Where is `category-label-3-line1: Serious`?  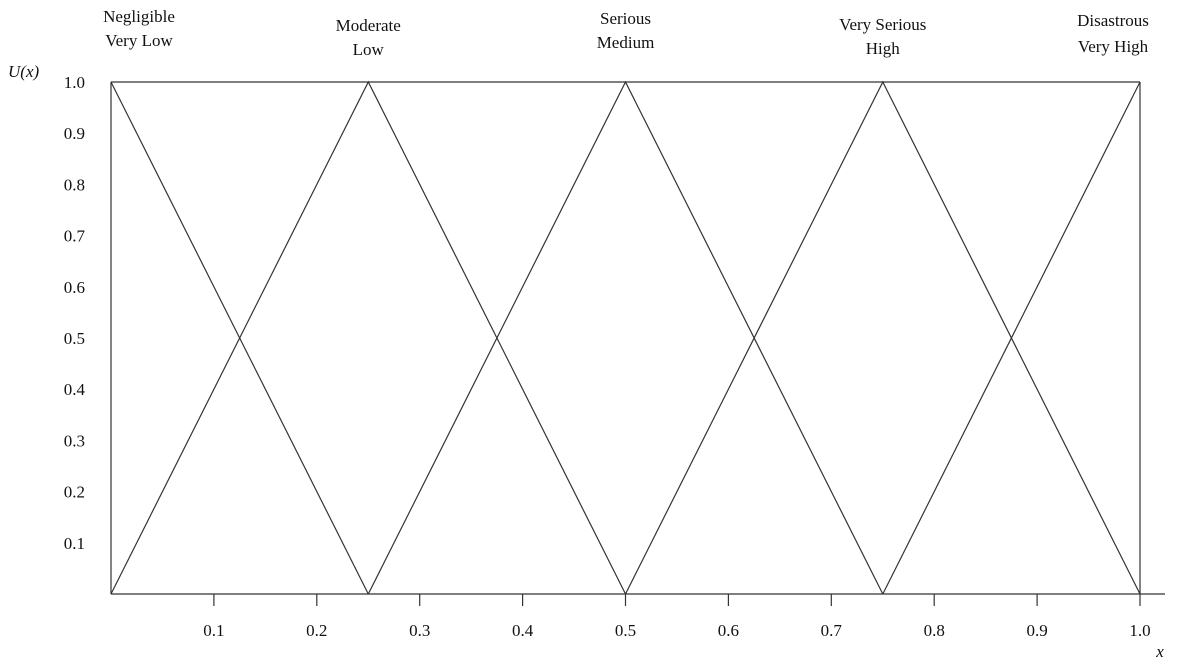 category-label-3-line1: Serious is located at coordinates (625, 18).